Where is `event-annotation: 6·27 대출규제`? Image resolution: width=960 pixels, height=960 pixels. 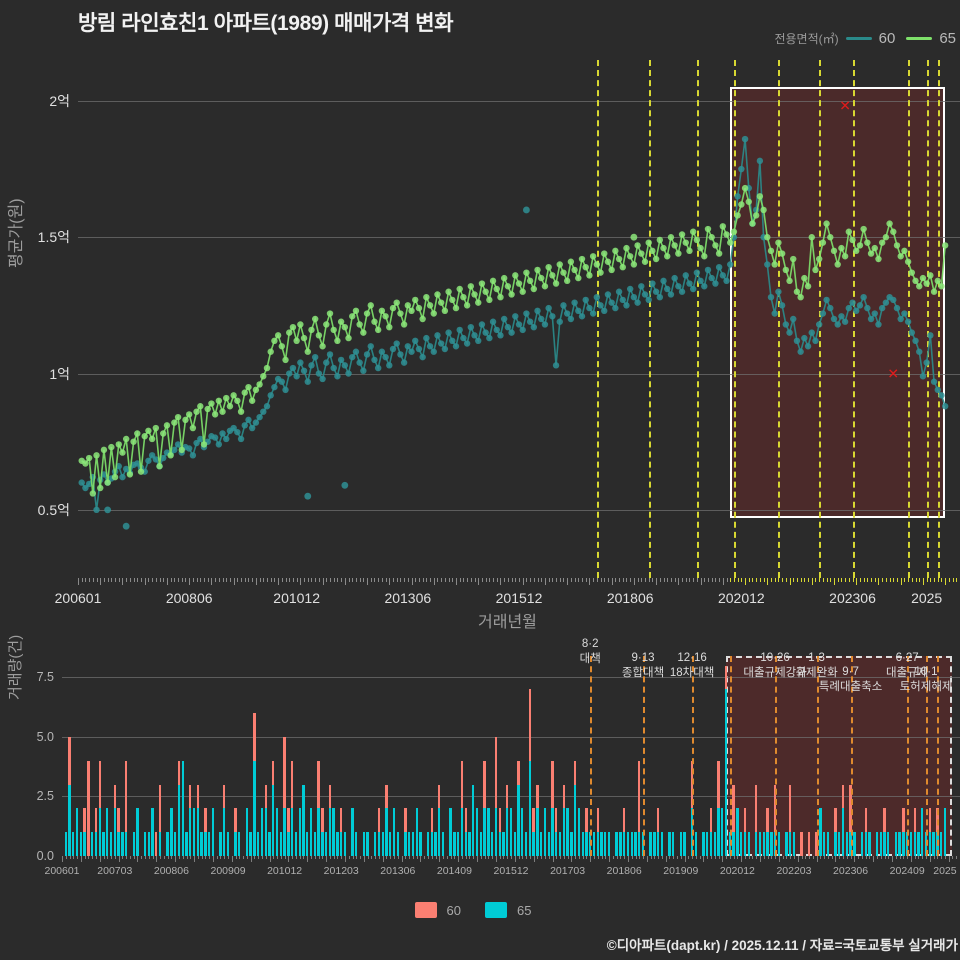 event-annotation: 6·27 대출규제 is located at coordinates (907, 666).